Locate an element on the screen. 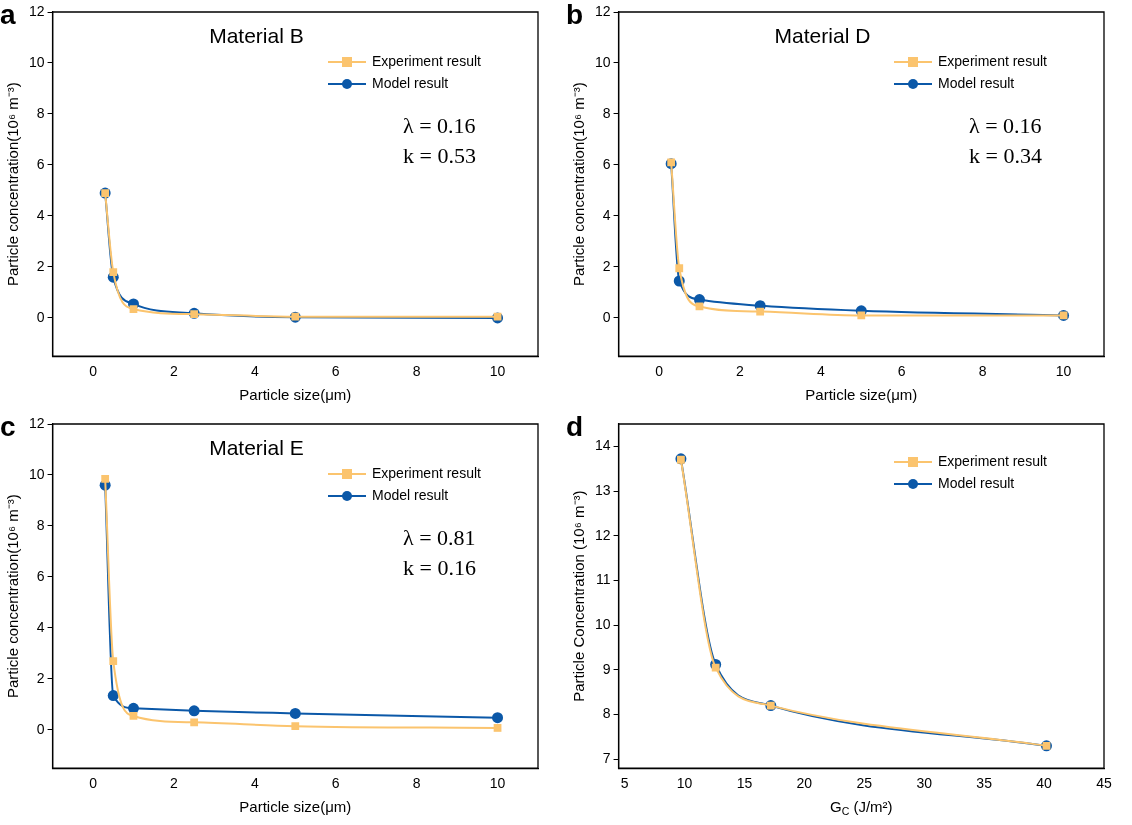  y-tick-label: 9 is located at coordinates (606, 668).